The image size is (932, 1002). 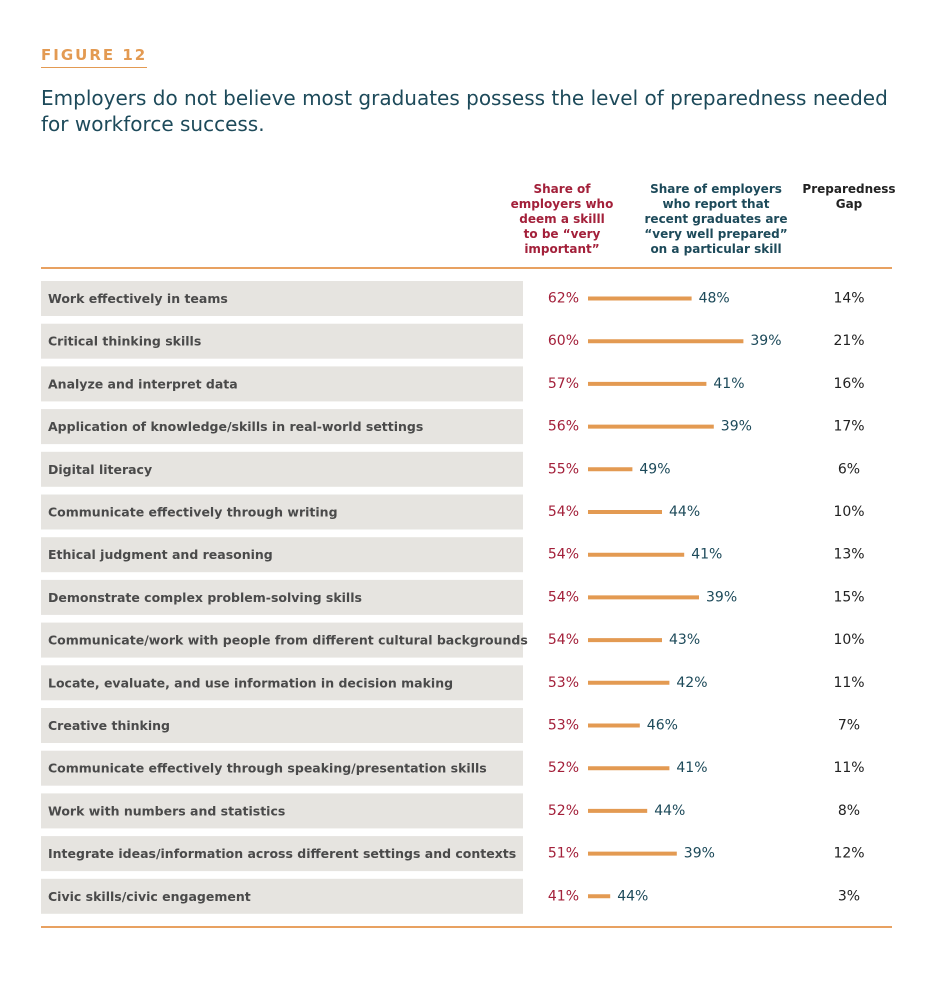 I want to click on skill-label: Ethical judgment and reasoning, so click(x=160, y=554).